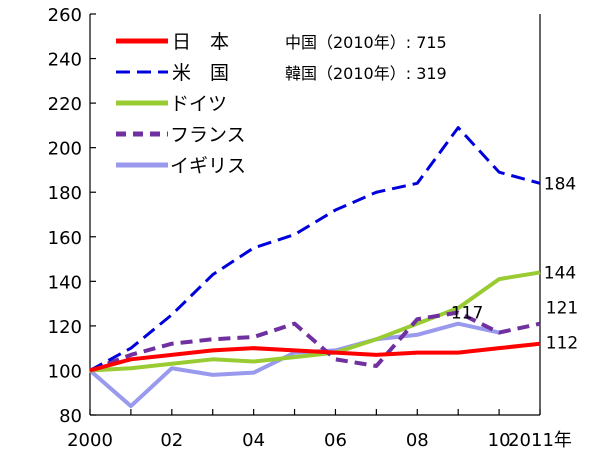  What do you see at coordinates (366, 73) in the screenshot?
I see `annotation-korea: 韓国（2010年）: 319` at bounding box center [366, 73].